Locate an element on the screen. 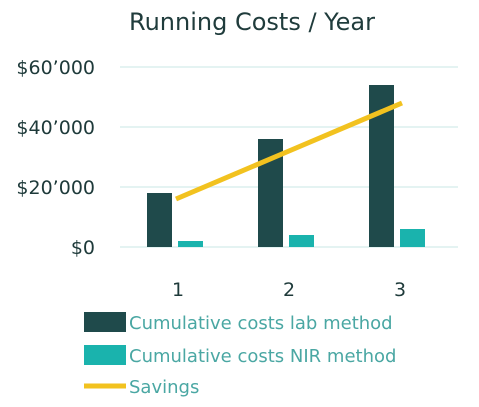 The width and height of the screenshot is (479, 407). y-tick-label: $60’000 is located at coordinates (55, 68).